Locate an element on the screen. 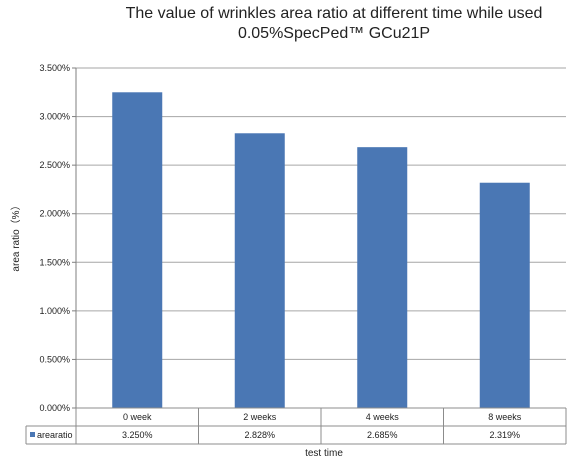 Image resolution: width=572 pixels, height=462 pixels. data-label: 2.685% is located at coordinates (382, 435).